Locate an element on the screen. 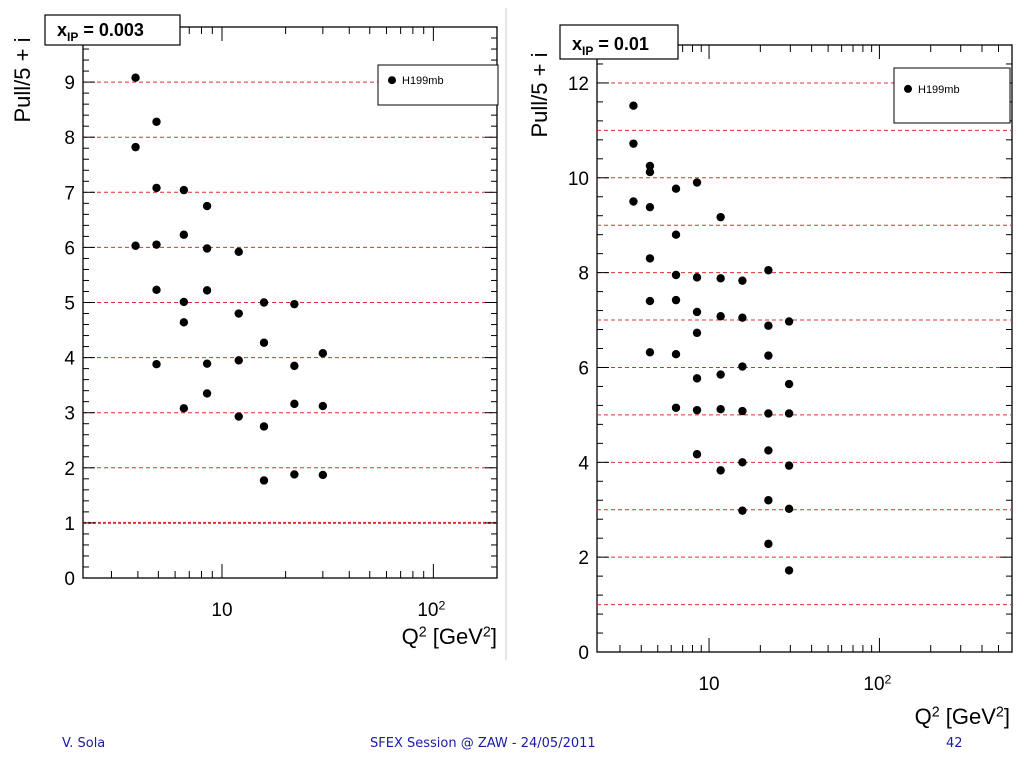  footer-author: V. Sola is located at coordinates (84, 743).